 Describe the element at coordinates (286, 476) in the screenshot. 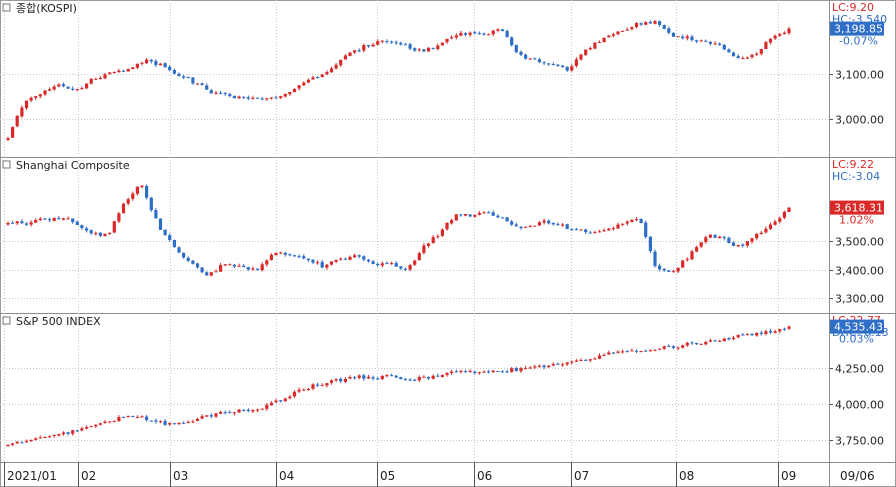

I see `x-tick-label: 04` at that location.